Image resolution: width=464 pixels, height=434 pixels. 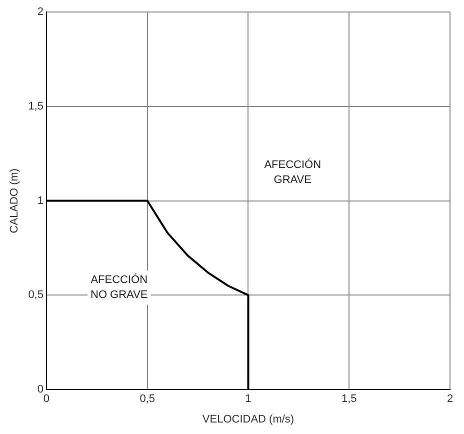 I want to click on y-tick-label: 1, so click(x=40, y=200).